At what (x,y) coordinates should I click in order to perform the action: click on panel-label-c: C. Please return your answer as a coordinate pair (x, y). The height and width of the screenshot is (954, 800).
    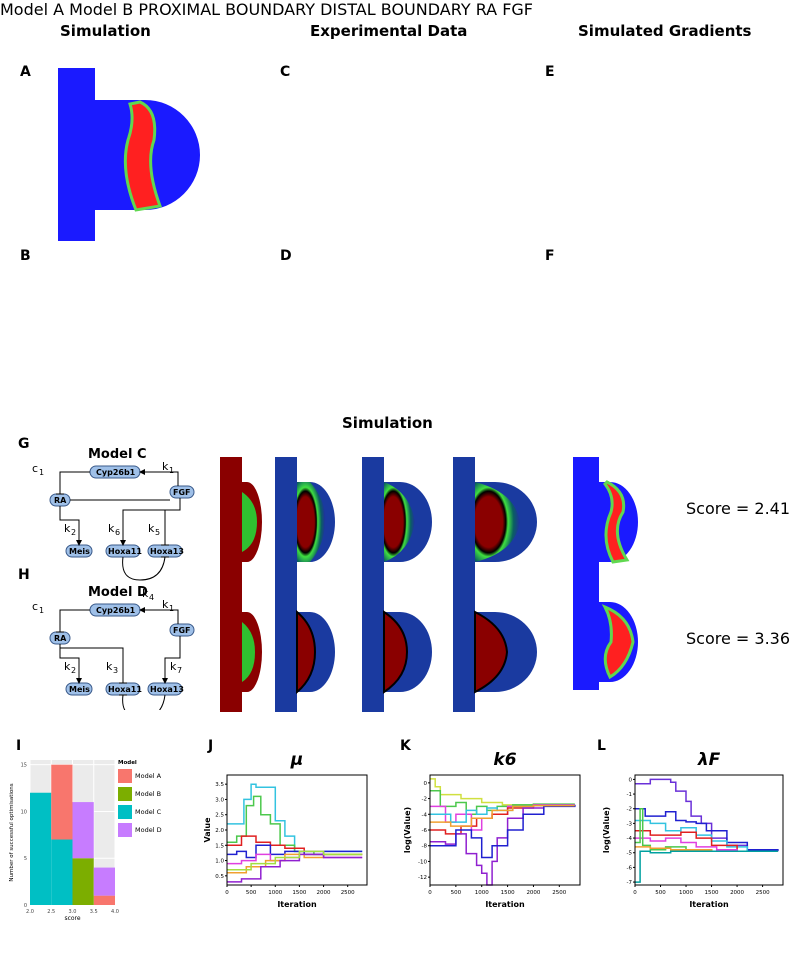
    Looking at the image, I should click on (285, 72).